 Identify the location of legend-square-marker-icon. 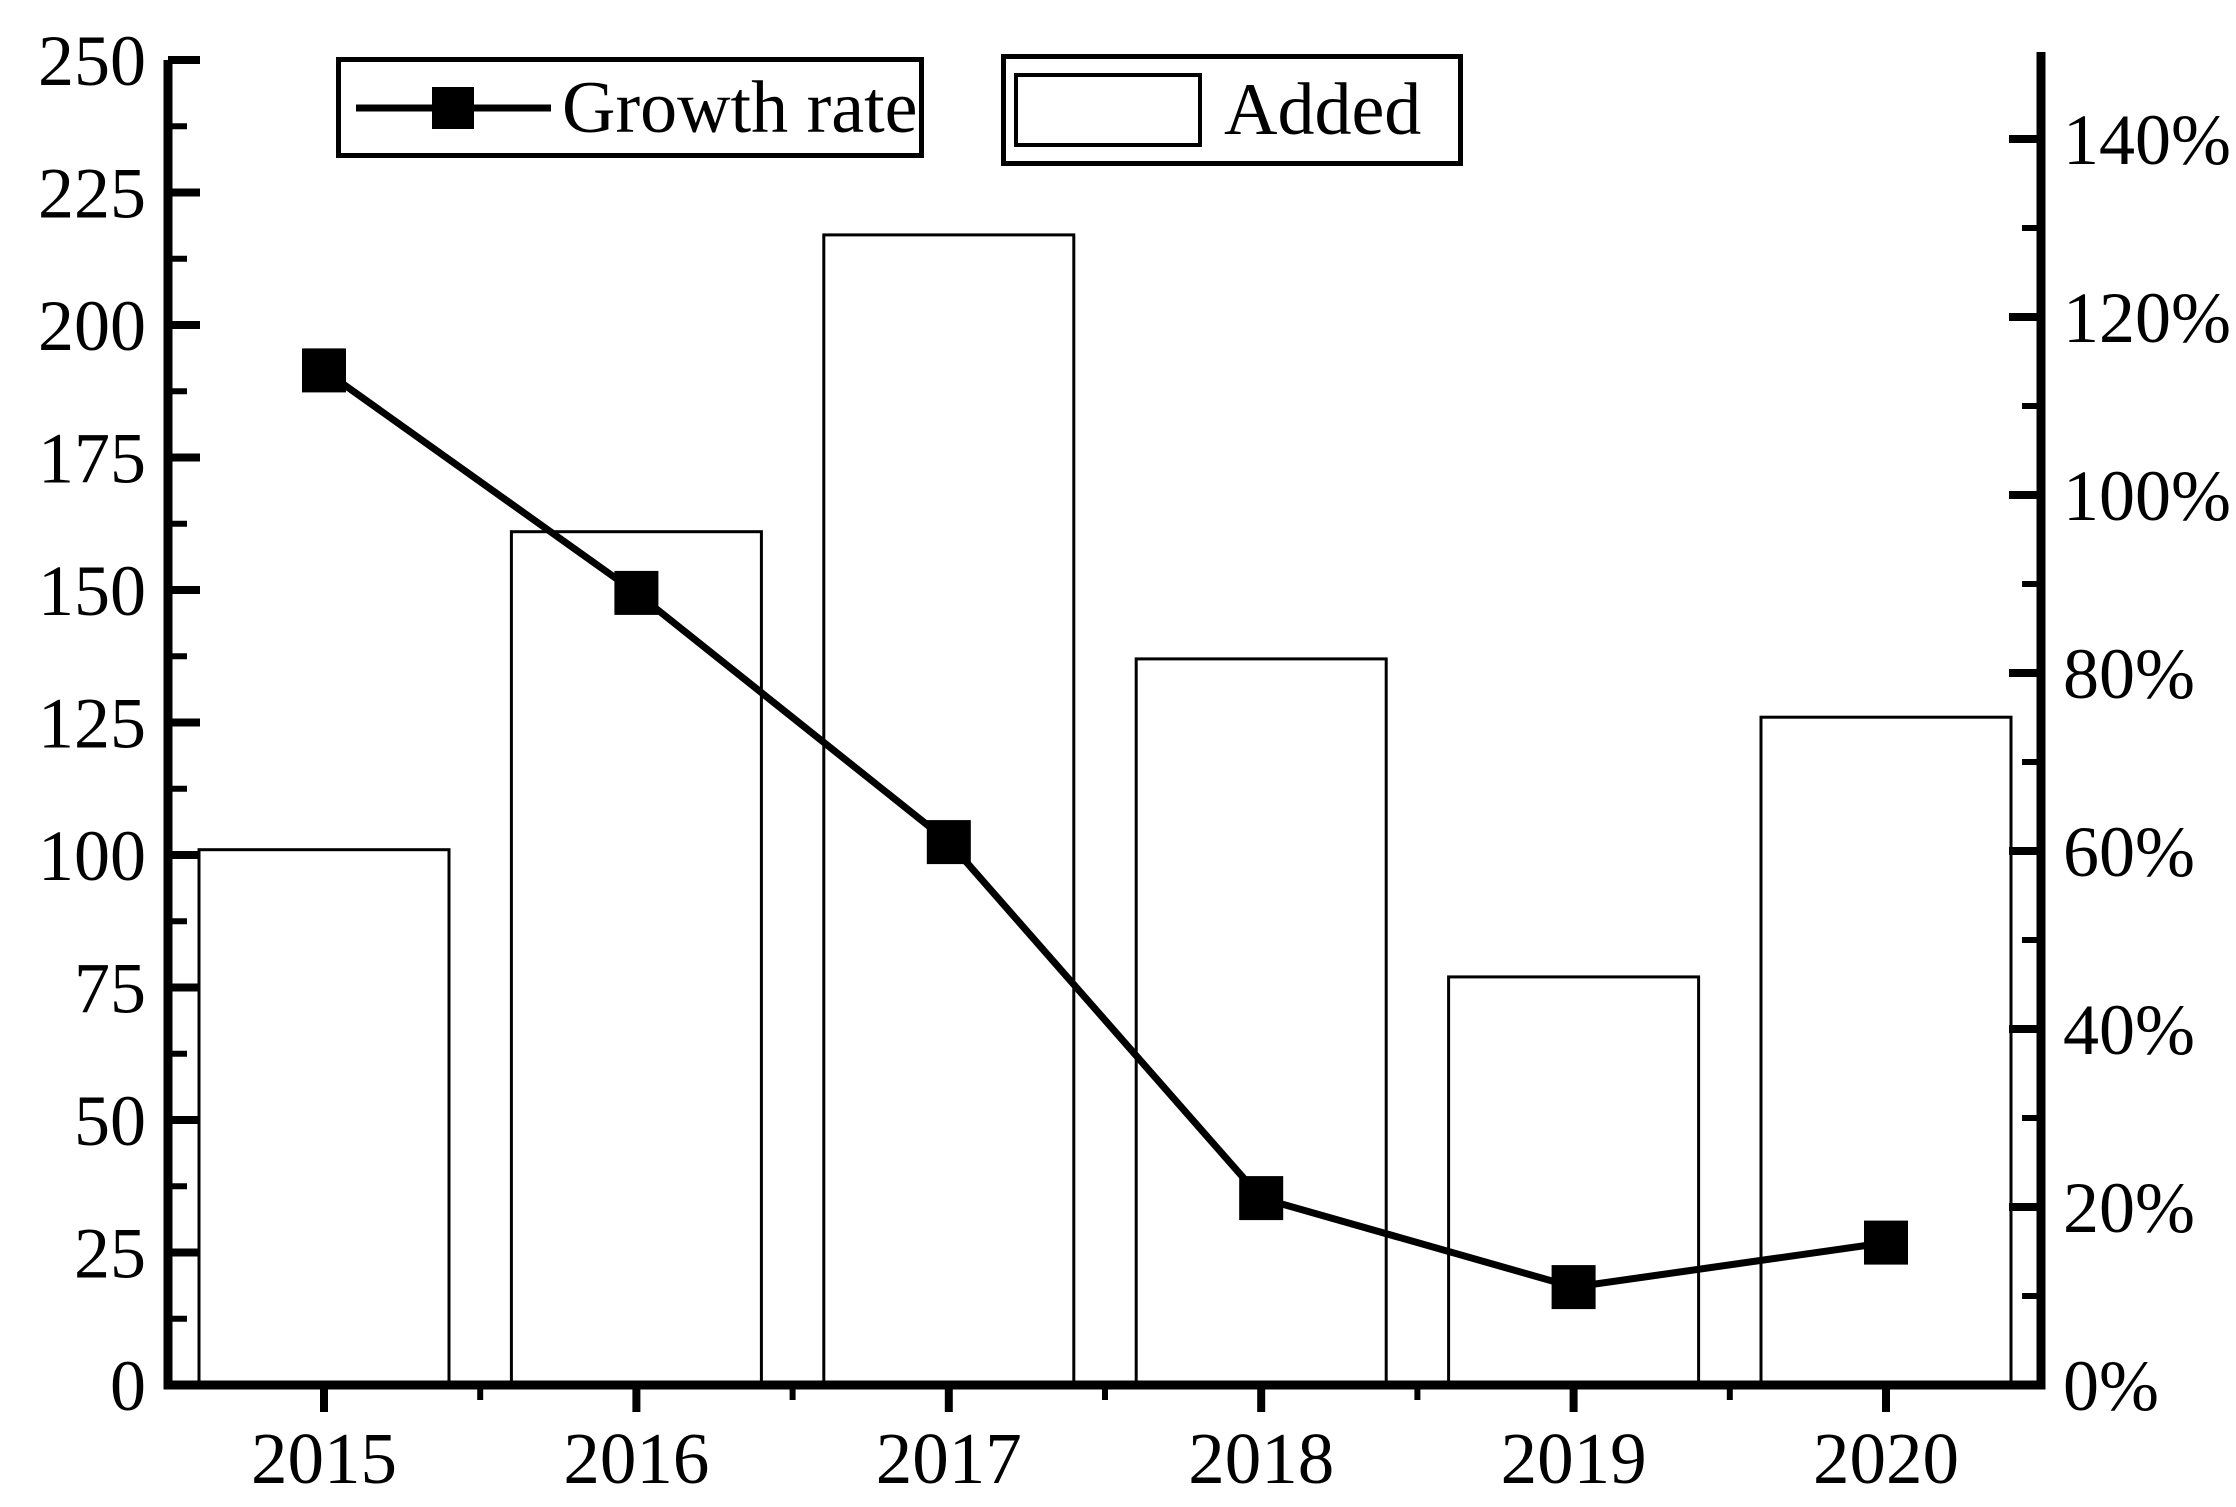
(453, 107).